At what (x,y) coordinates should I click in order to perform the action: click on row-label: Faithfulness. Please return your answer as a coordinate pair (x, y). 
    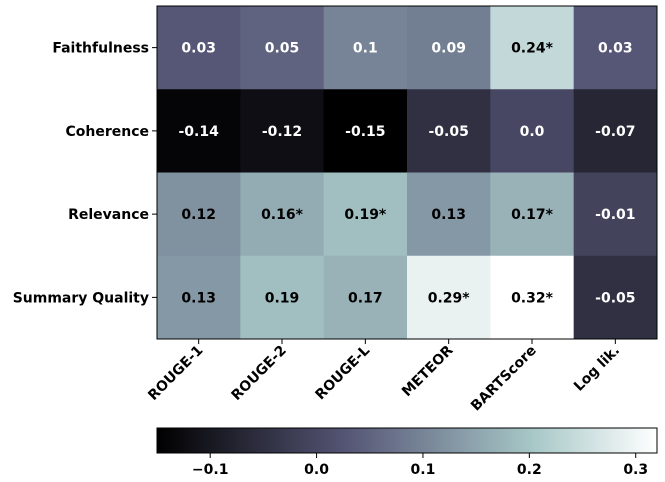
    Looking at the image, I should click on (100, 49).